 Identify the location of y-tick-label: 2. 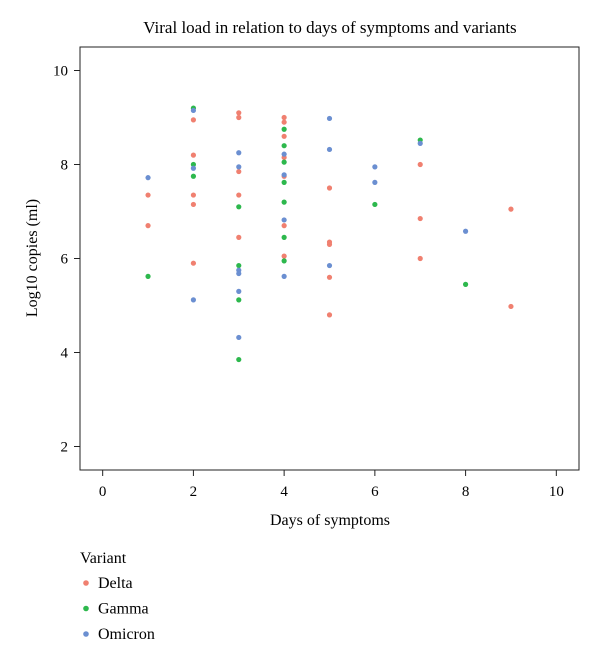
(65, 448).